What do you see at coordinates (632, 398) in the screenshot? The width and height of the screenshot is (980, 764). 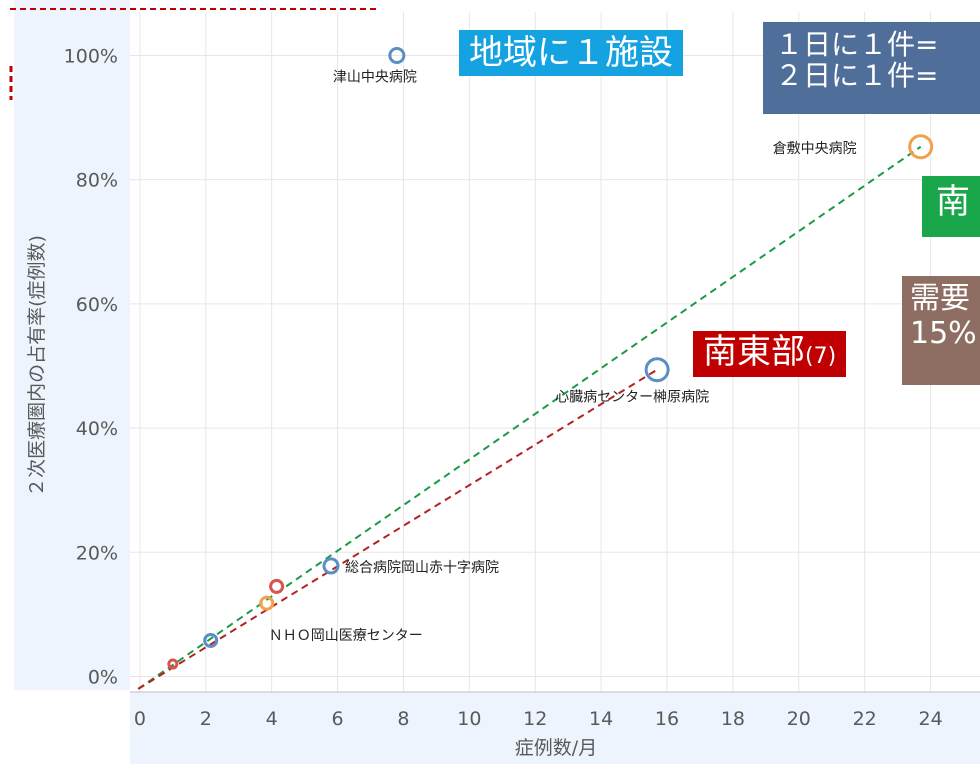 I see `point-label-2: 心臓病センター榊原病院` at bounding box center [632, 398].